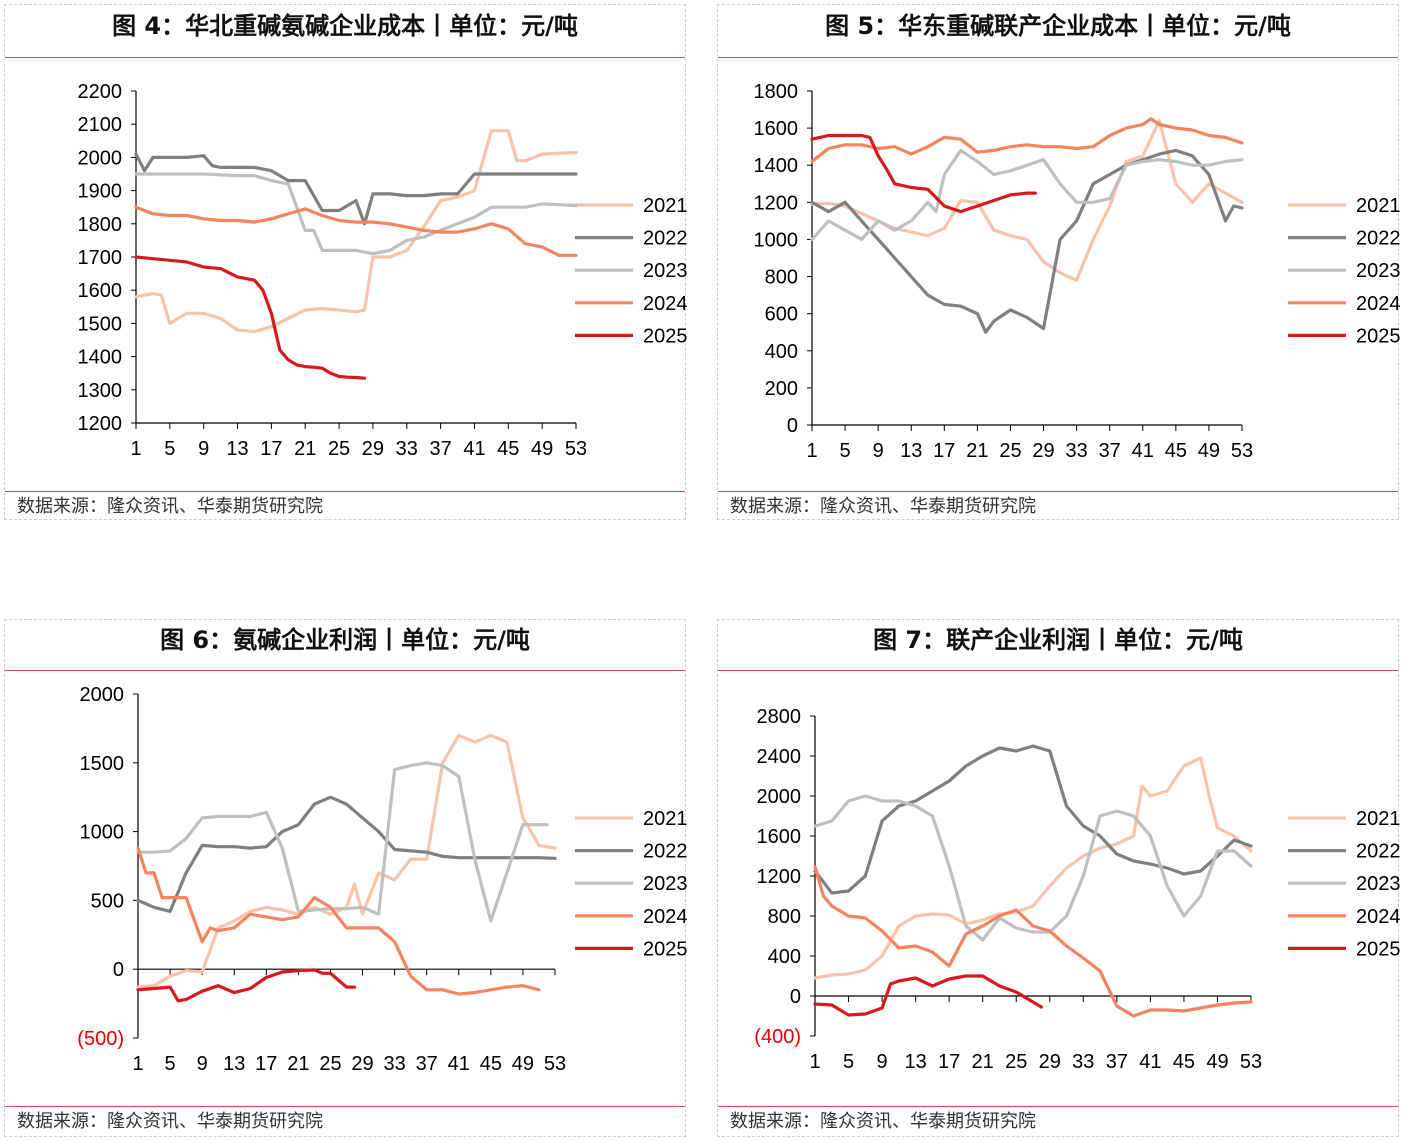 The height and width of the screenshot is (1142, 1408). I want to click on chart-title: 图 6：氨碱企业利润丨单位：元/吨, so click(345, 640).